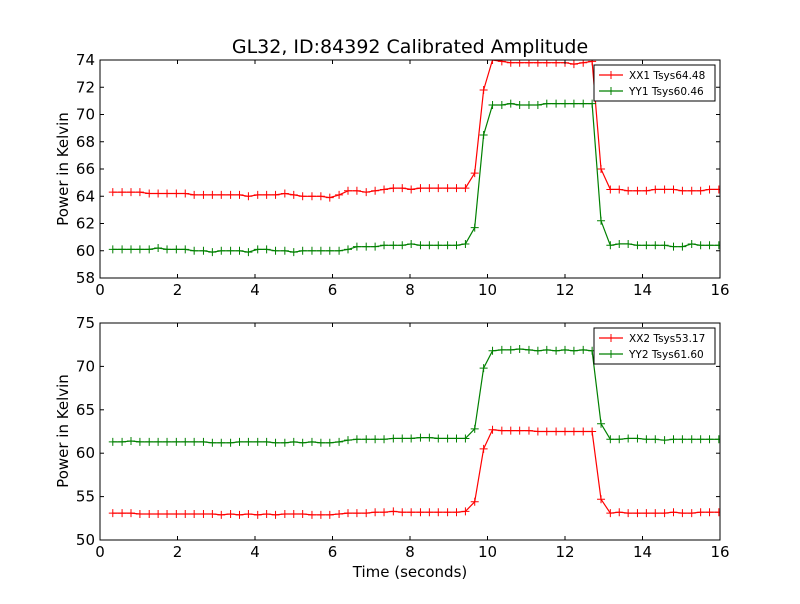  What do you see at coordinates (85, 142) in the screenshot?
I see `y-tick-label: 68` at bounding box center [85, 142].